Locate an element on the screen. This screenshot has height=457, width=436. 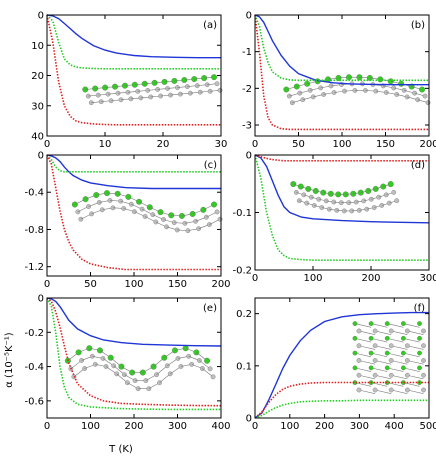
panel-3: 0 100 200 300 0 -0.1 -0.2 (d) is located at coordinates (334, 218).